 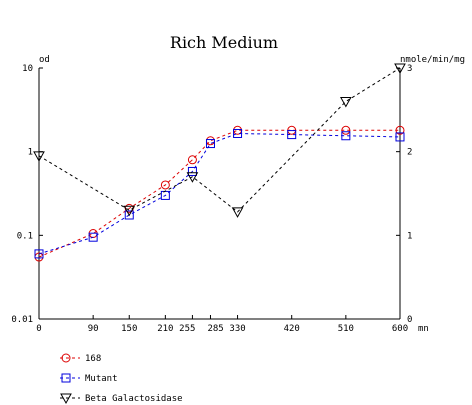 What do you see at coordinates (409, 236) in the screenshot?
I see `y2-tick-label: 1` at bounding box center [409, 236].